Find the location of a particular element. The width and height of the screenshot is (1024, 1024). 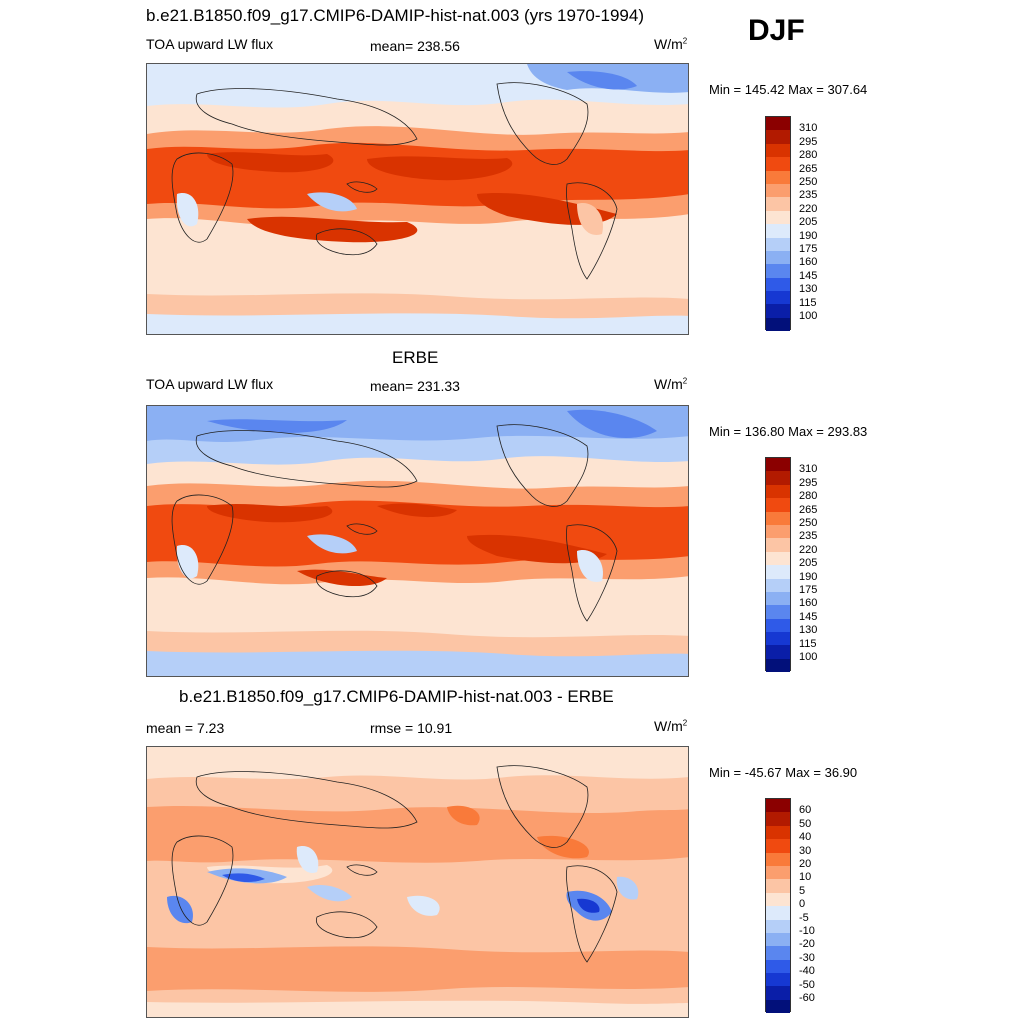

panel3-rmse-label: rmse = 10.91 is located at coordinates (411, 728).